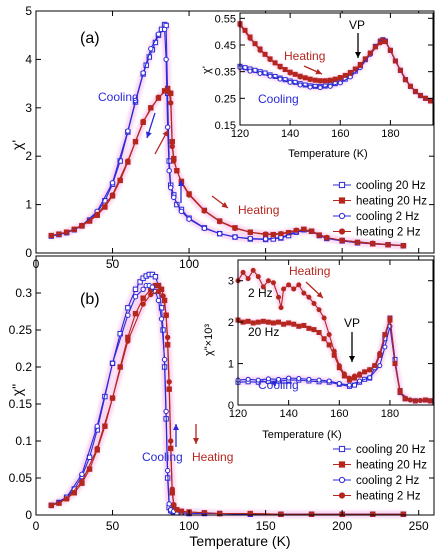 Image resolution: width=445 pixels, height=550 pixels. Describe the element at coordinates (212, 457) in the screenshot. I see `annotation-heating-b: Heating` at that location.